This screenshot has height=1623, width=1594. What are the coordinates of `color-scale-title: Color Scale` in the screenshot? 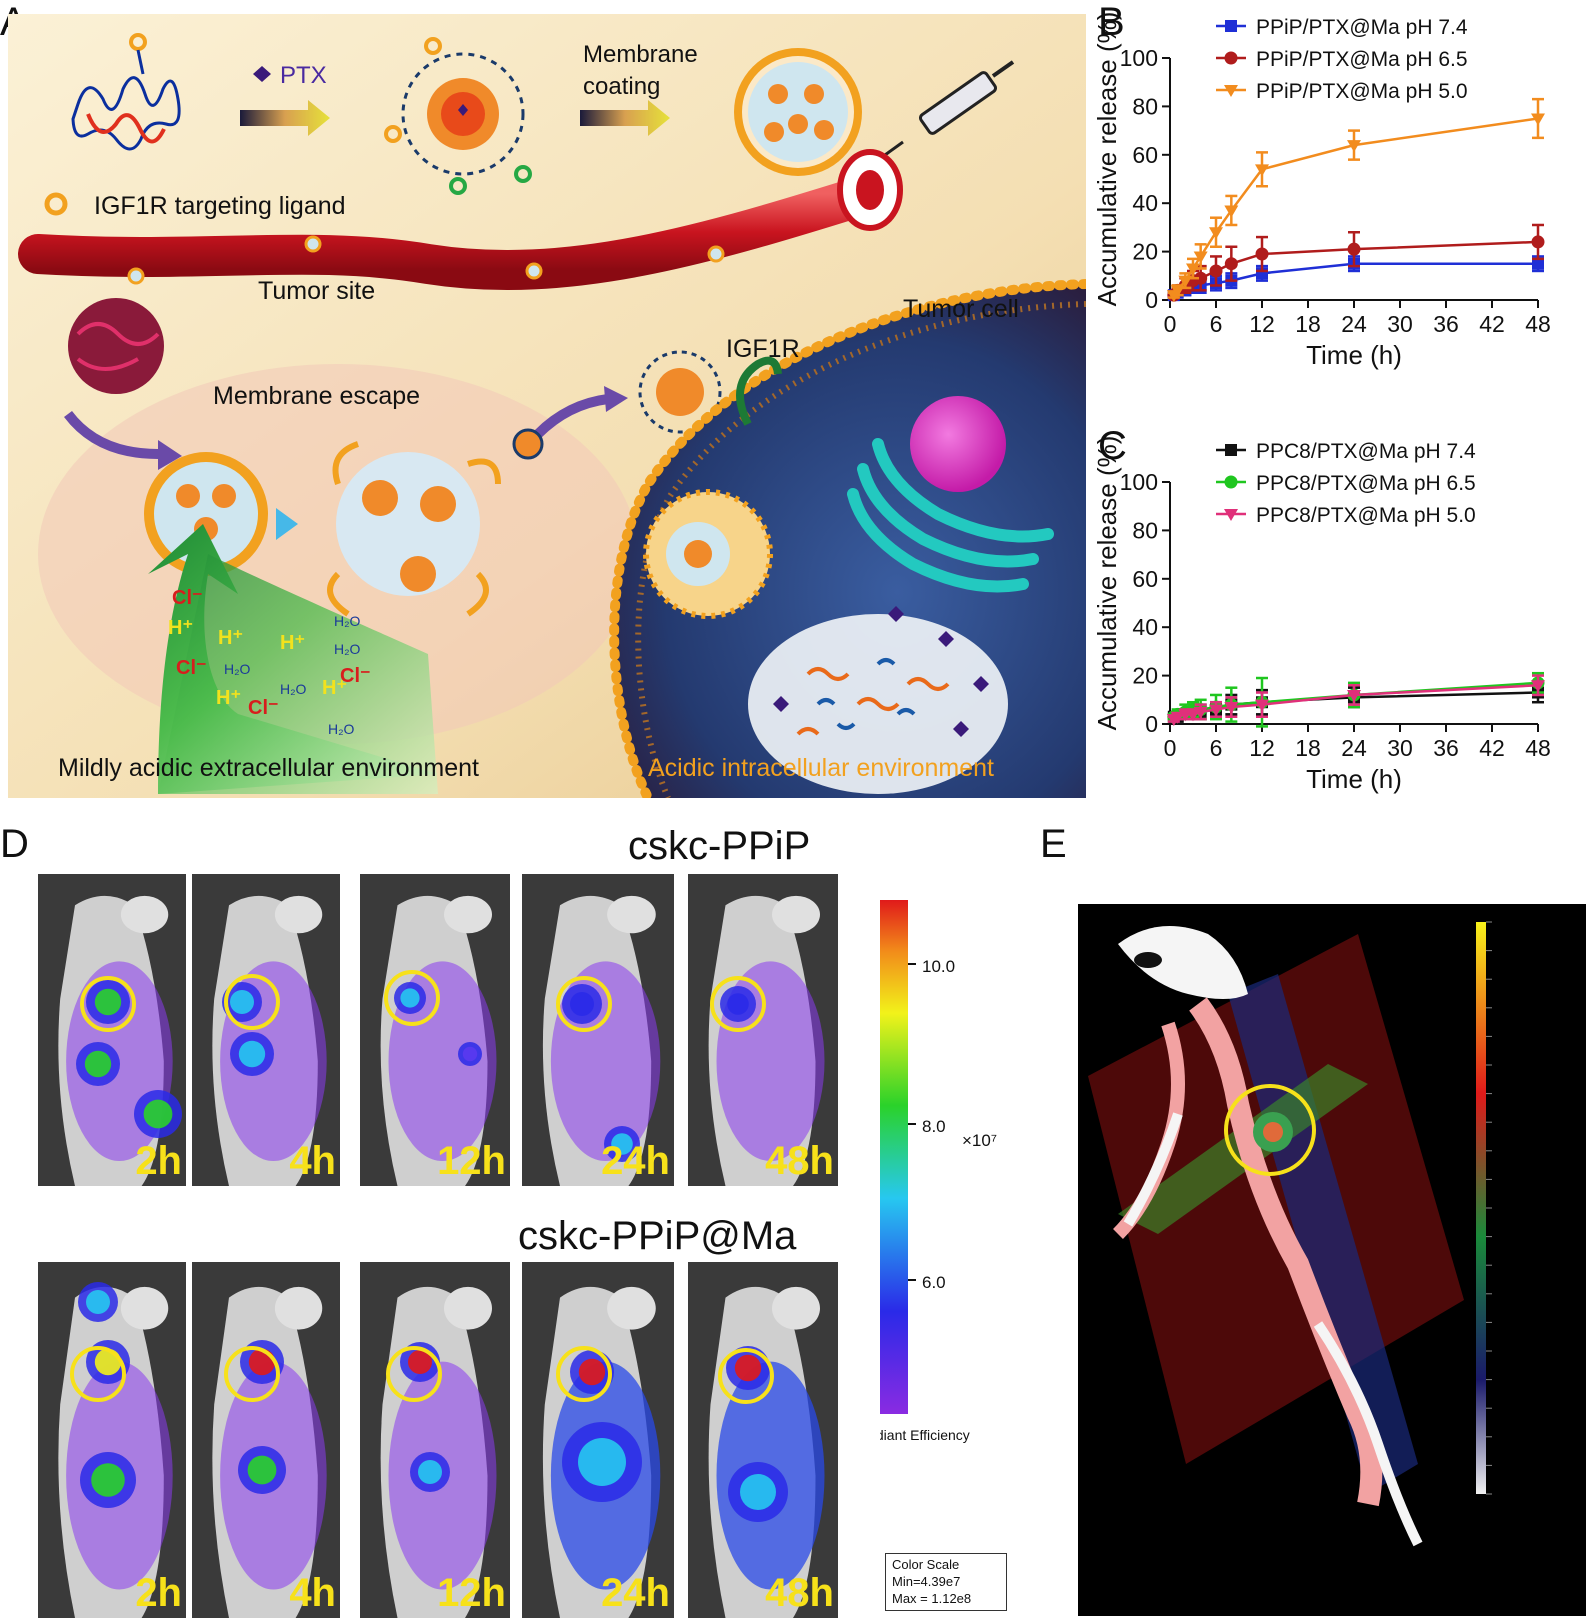 It's located at (926, 1564).